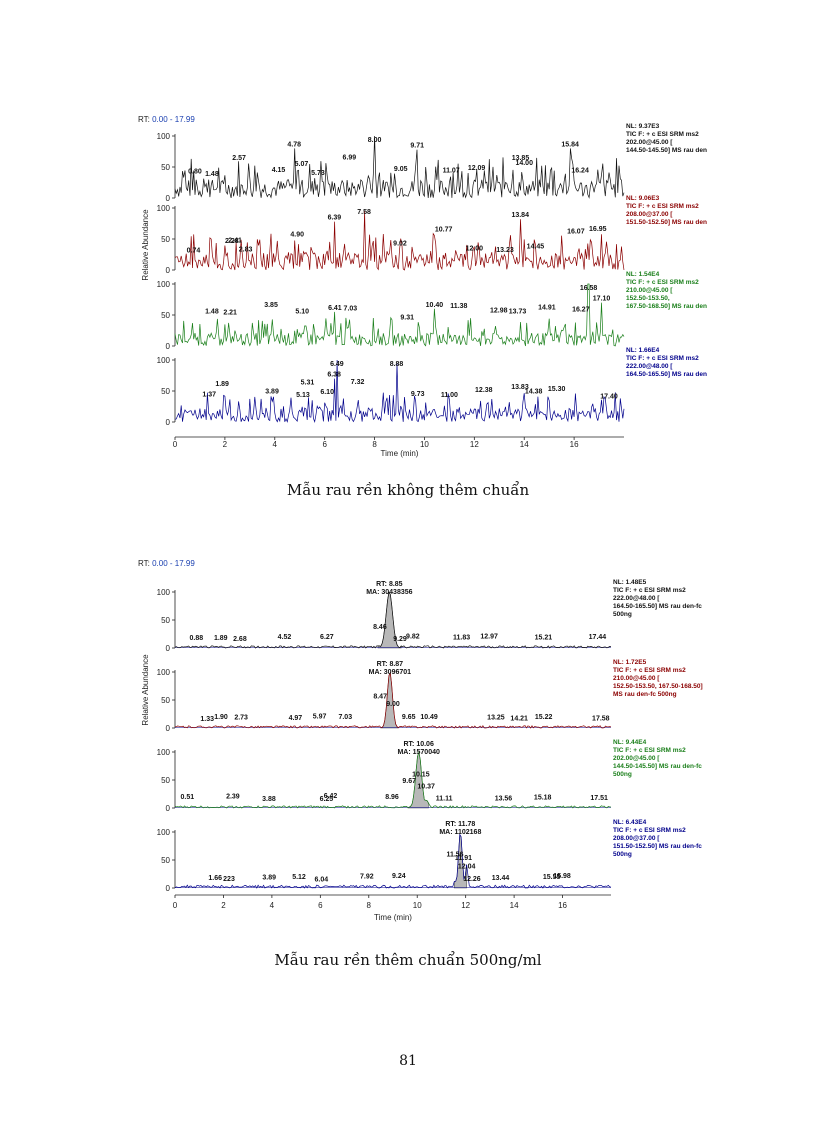 Image resolution: width=816 pixels, height=1123 pixels. Describe the element at coordinates (389, 592) in the screenshot. I see `ma-annotation: MA: 30438356` at that location.